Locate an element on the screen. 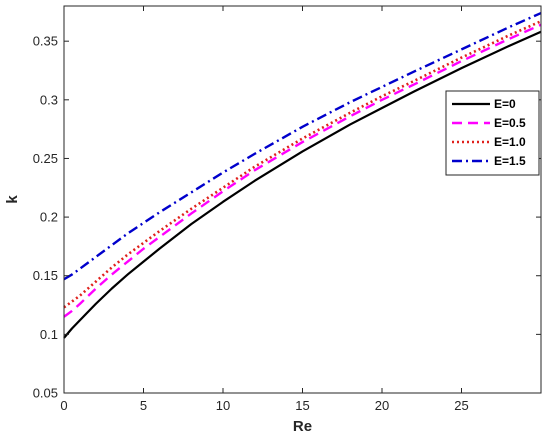 Image resolution: width=550 pixels, height=437 pixels. x-axis-title: Re is located at coordinates (302, 426).